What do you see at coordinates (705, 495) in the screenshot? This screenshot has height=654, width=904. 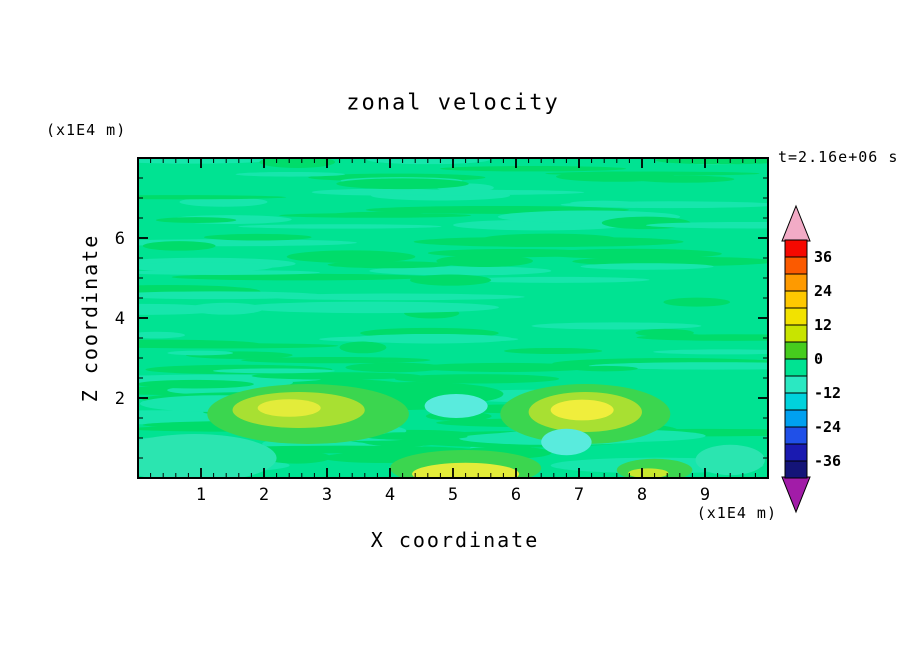 I see `x-tick-label: 9` at bounding box center [705, 495].